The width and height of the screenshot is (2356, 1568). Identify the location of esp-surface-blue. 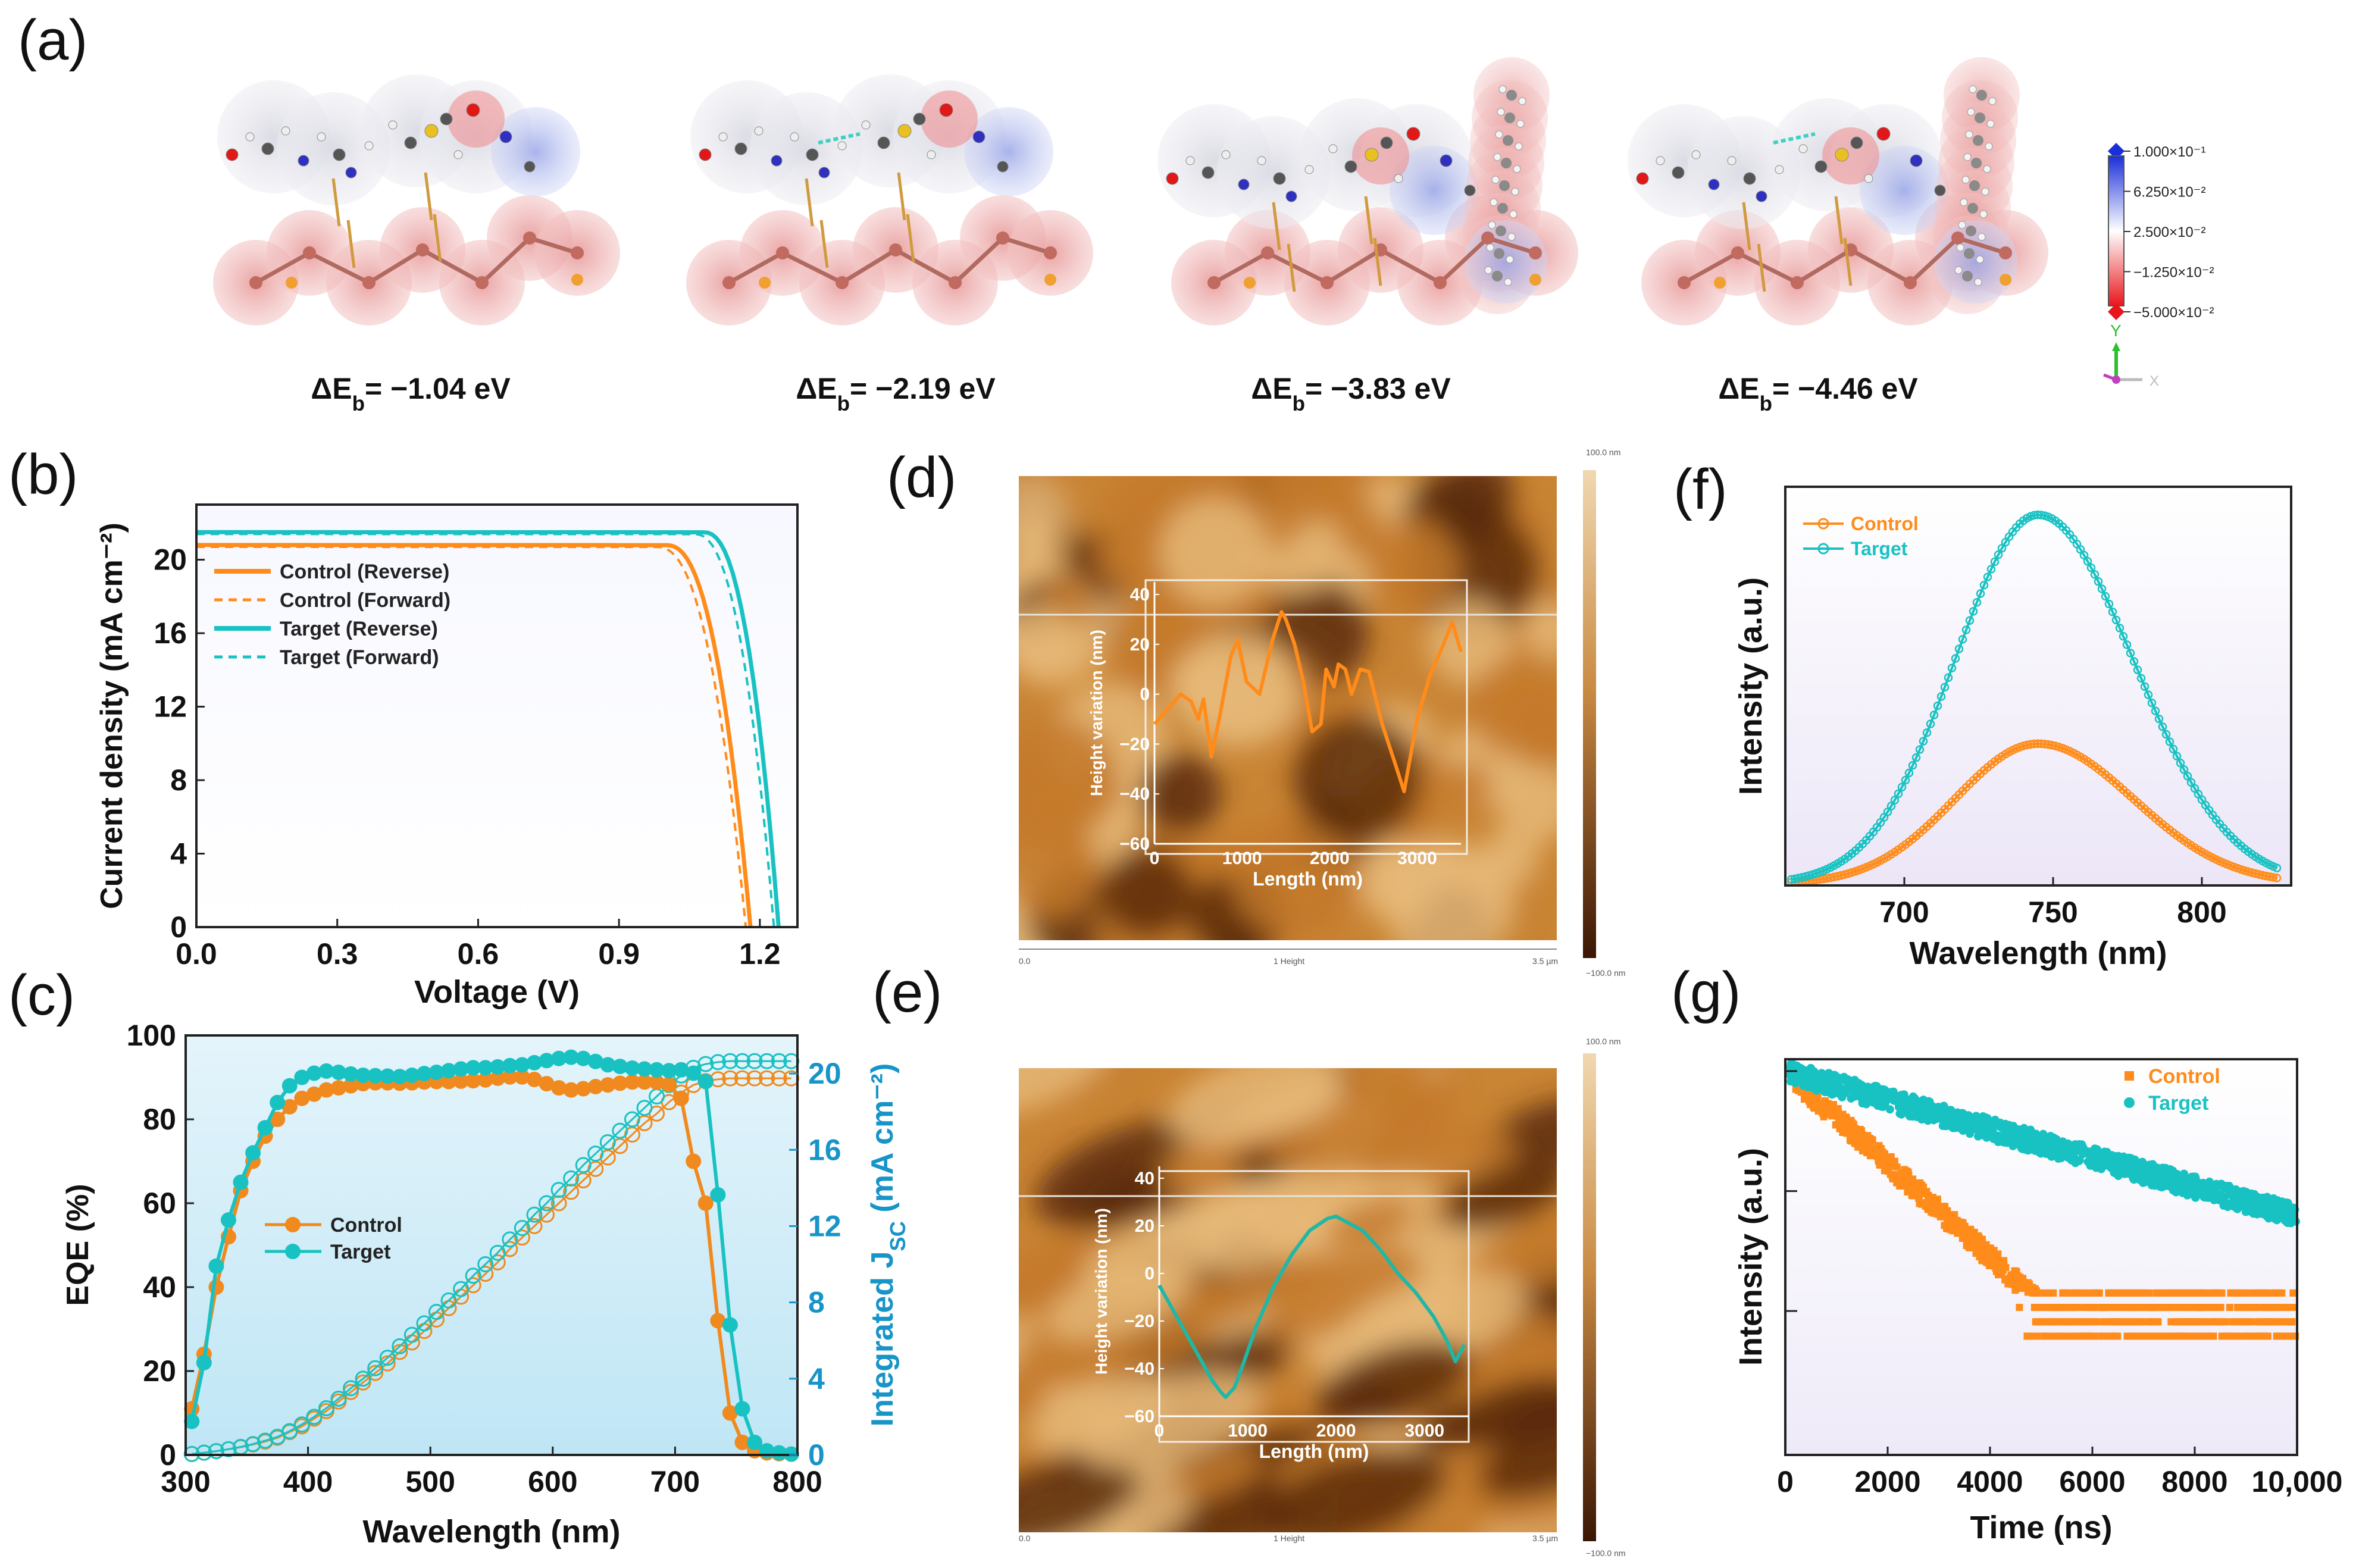
(1434, 191).